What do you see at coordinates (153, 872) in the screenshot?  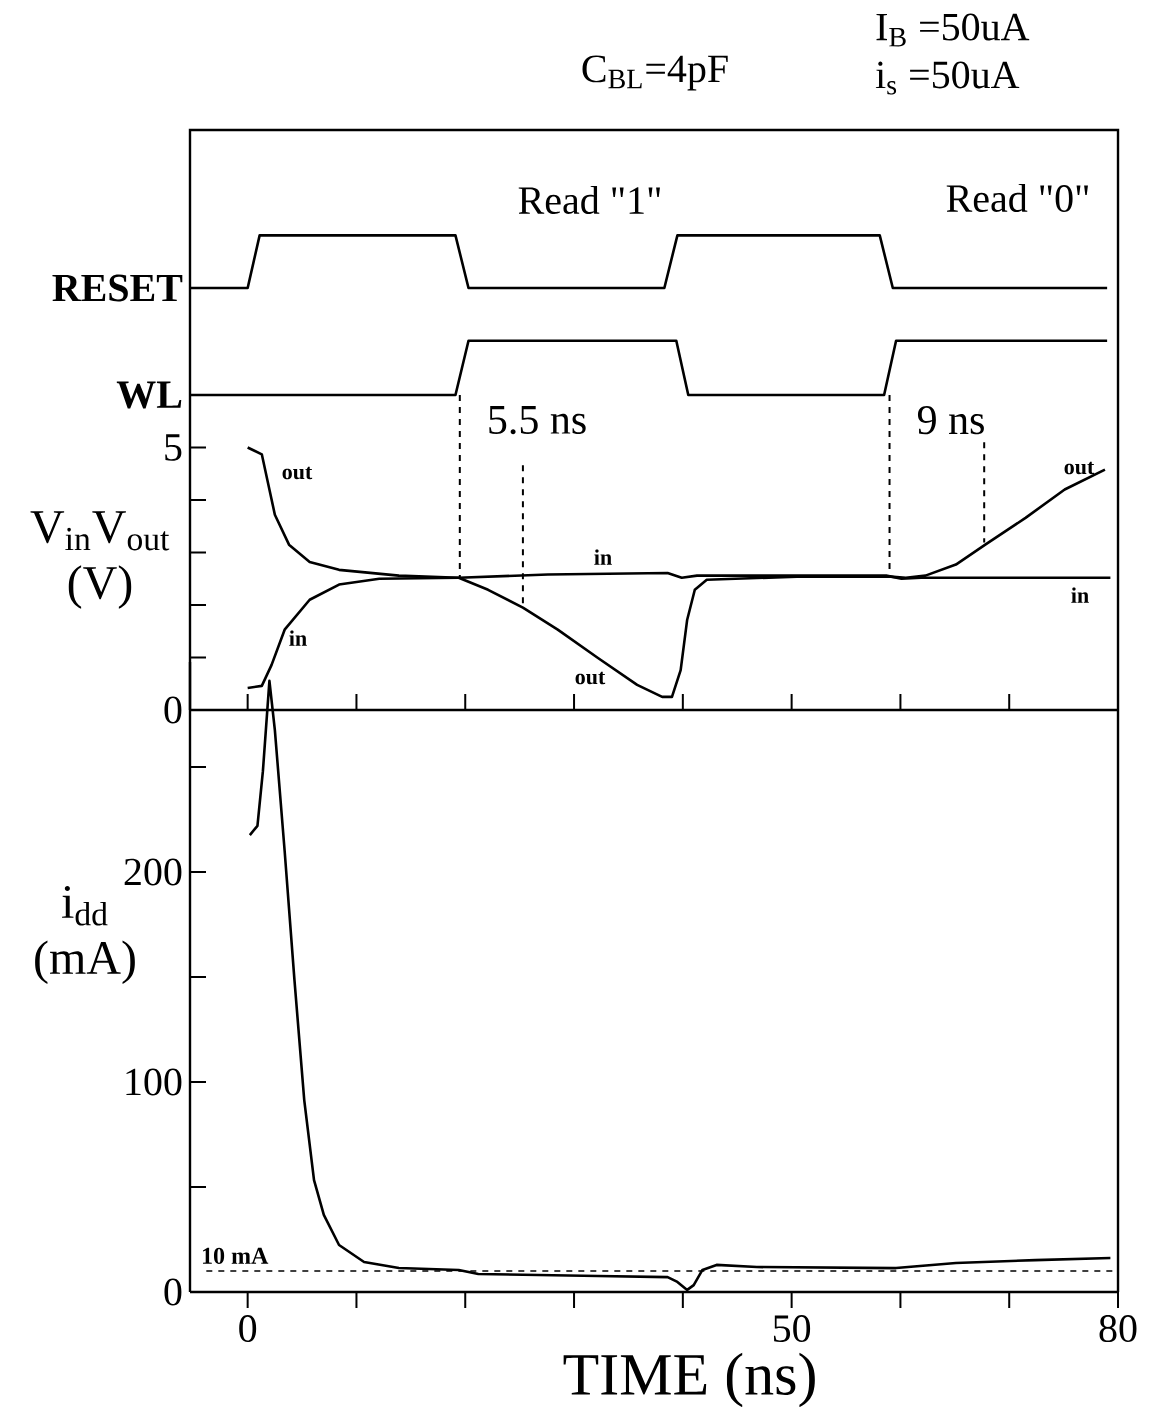 I see `y-tick-label: 200` at bounding box center [153, 872].